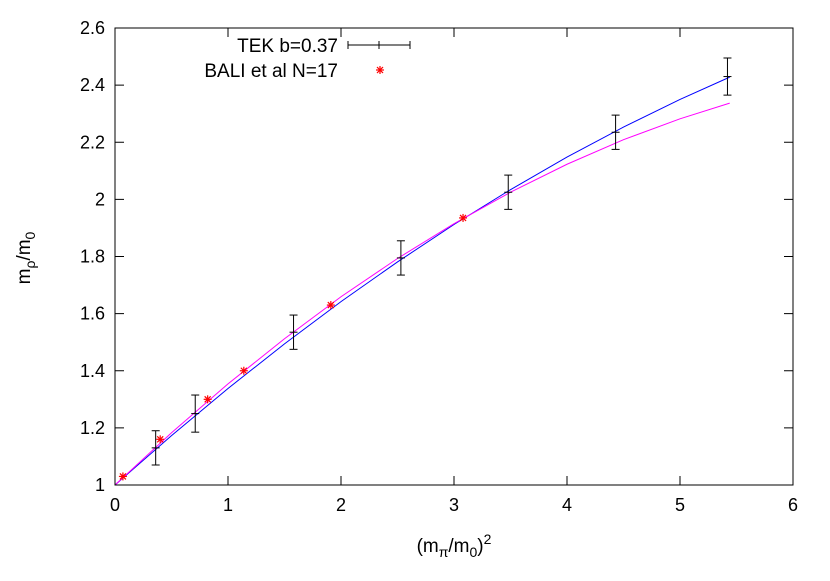  What do you see at coordinates (341, 505) in the screenshot?
I see `x-tick-label: 2` at bounding box center [341, 505].